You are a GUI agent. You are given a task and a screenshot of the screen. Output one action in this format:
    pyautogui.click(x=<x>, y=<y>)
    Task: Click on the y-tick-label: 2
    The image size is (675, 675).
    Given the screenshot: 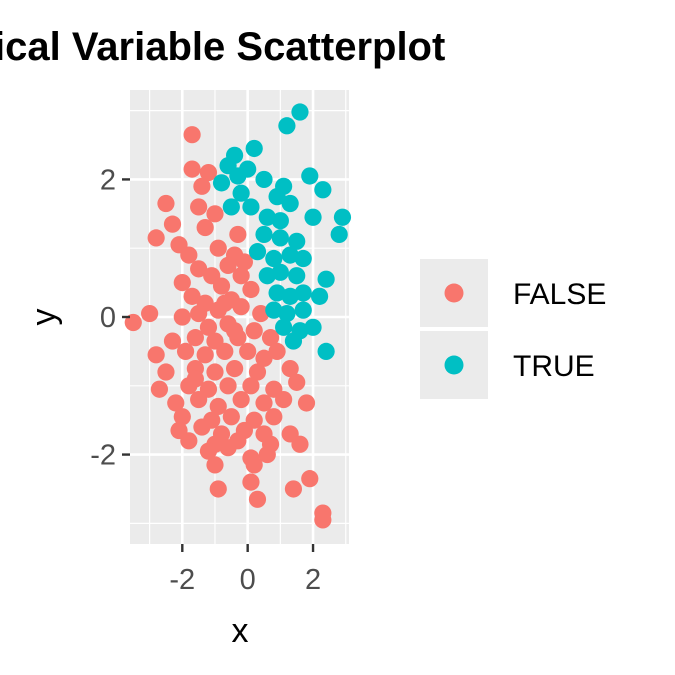 What is the action you would take?
    pyautogui.click(x=108, y=180)
    